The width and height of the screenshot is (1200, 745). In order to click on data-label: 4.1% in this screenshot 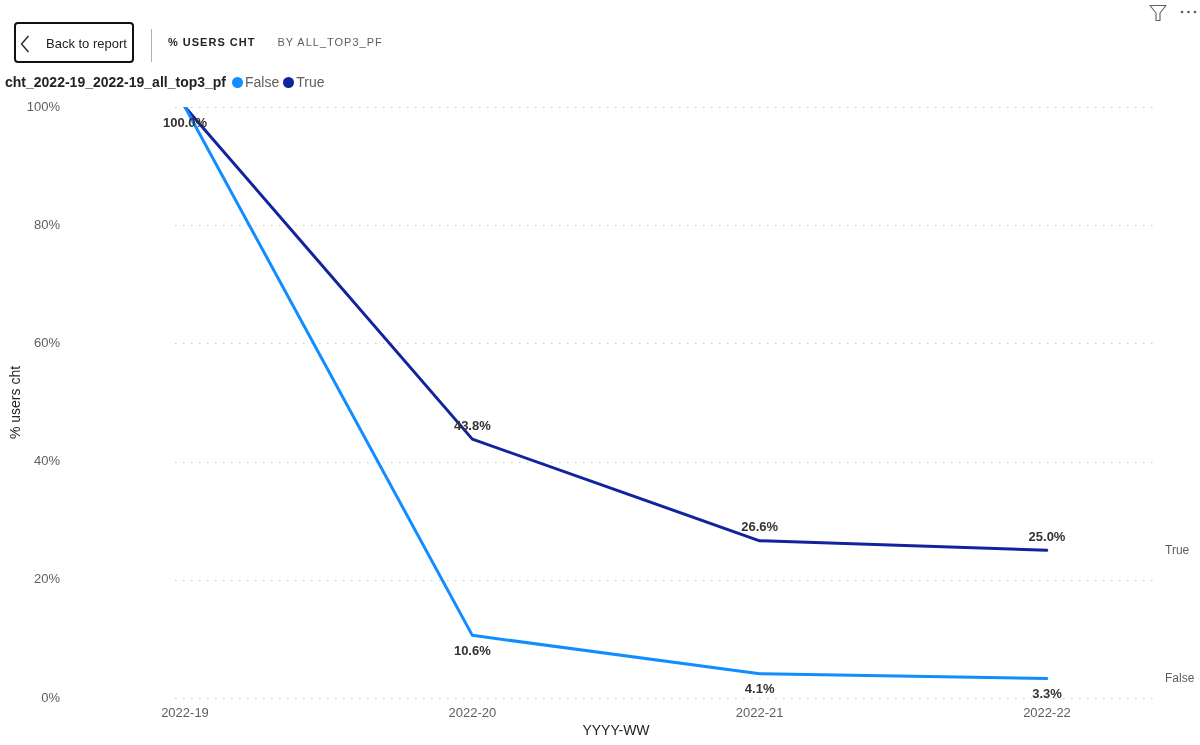, I will do `click(759, 689)`.